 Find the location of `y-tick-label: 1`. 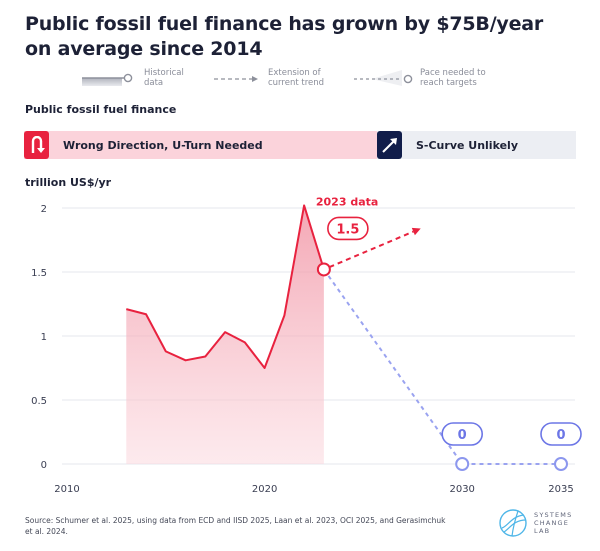

y-tick-label: 1 is located at coordinates (44, 337).